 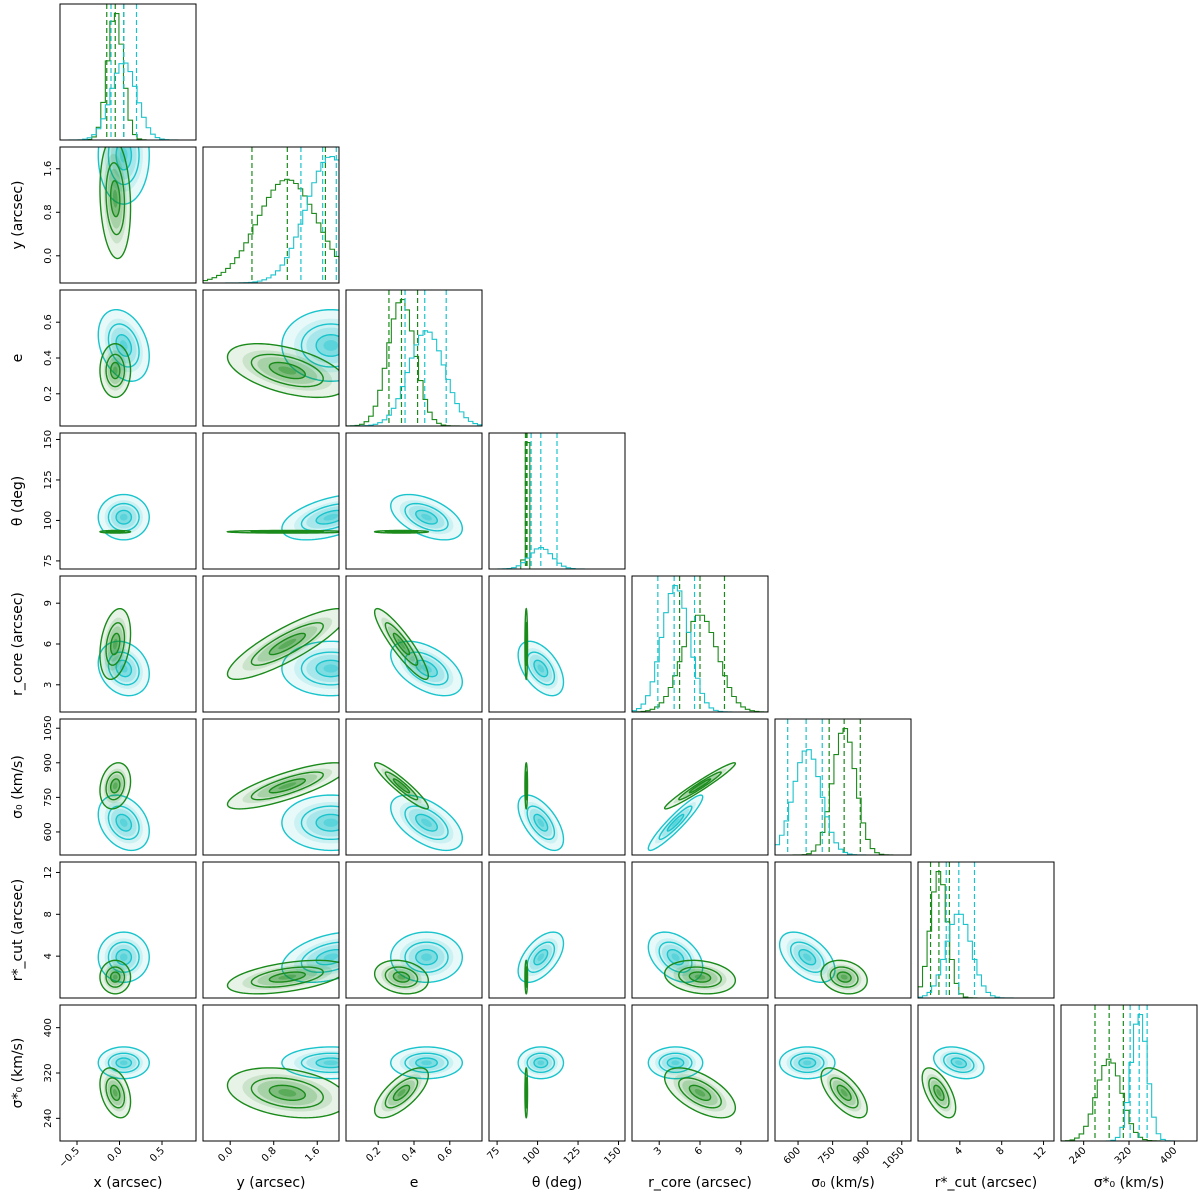 I want to click on panel-sigma0star-vs-x: 240 320 400 σ*₀ (km/s) −0.5 0.0 0.5 x (arcsec), so click(x=103, y=1097).